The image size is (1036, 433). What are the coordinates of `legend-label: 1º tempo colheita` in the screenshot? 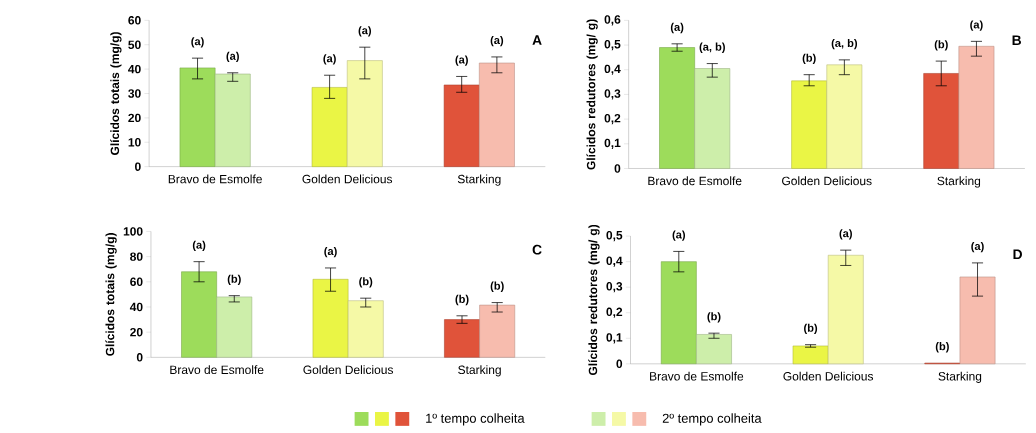 It's located at (475, 419).